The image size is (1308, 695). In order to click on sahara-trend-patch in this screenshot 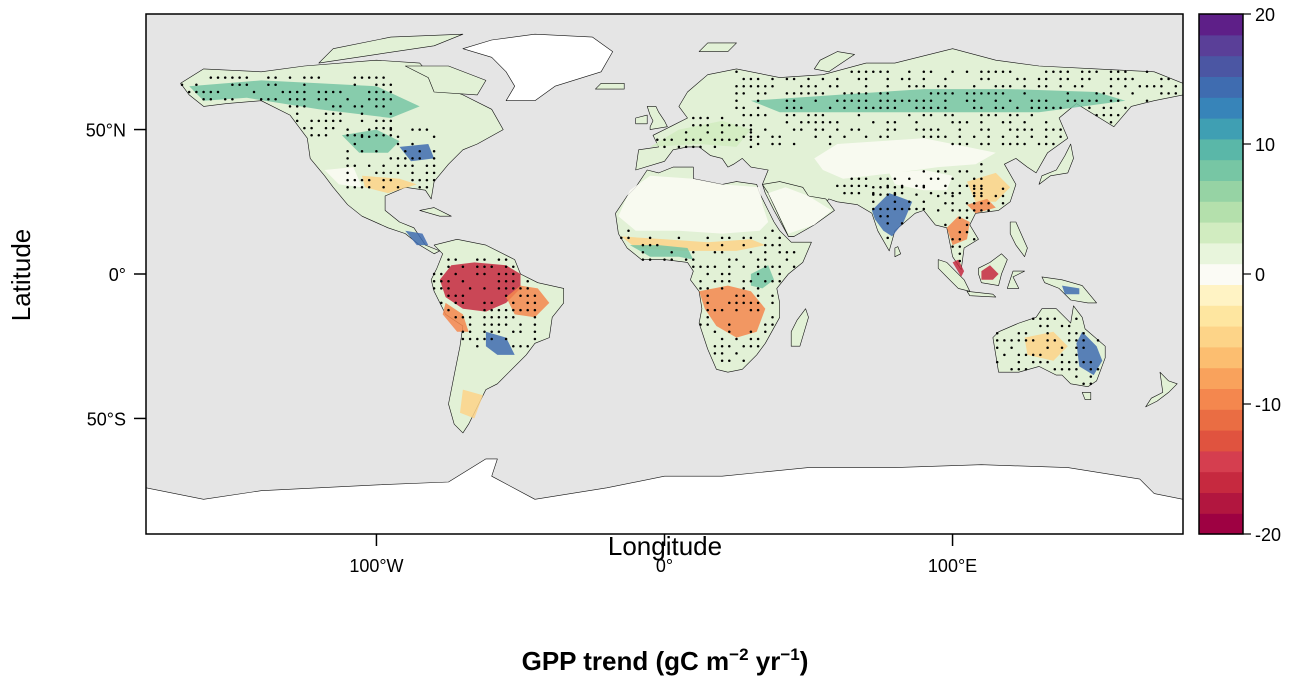, I will do `click(693, 204)`.